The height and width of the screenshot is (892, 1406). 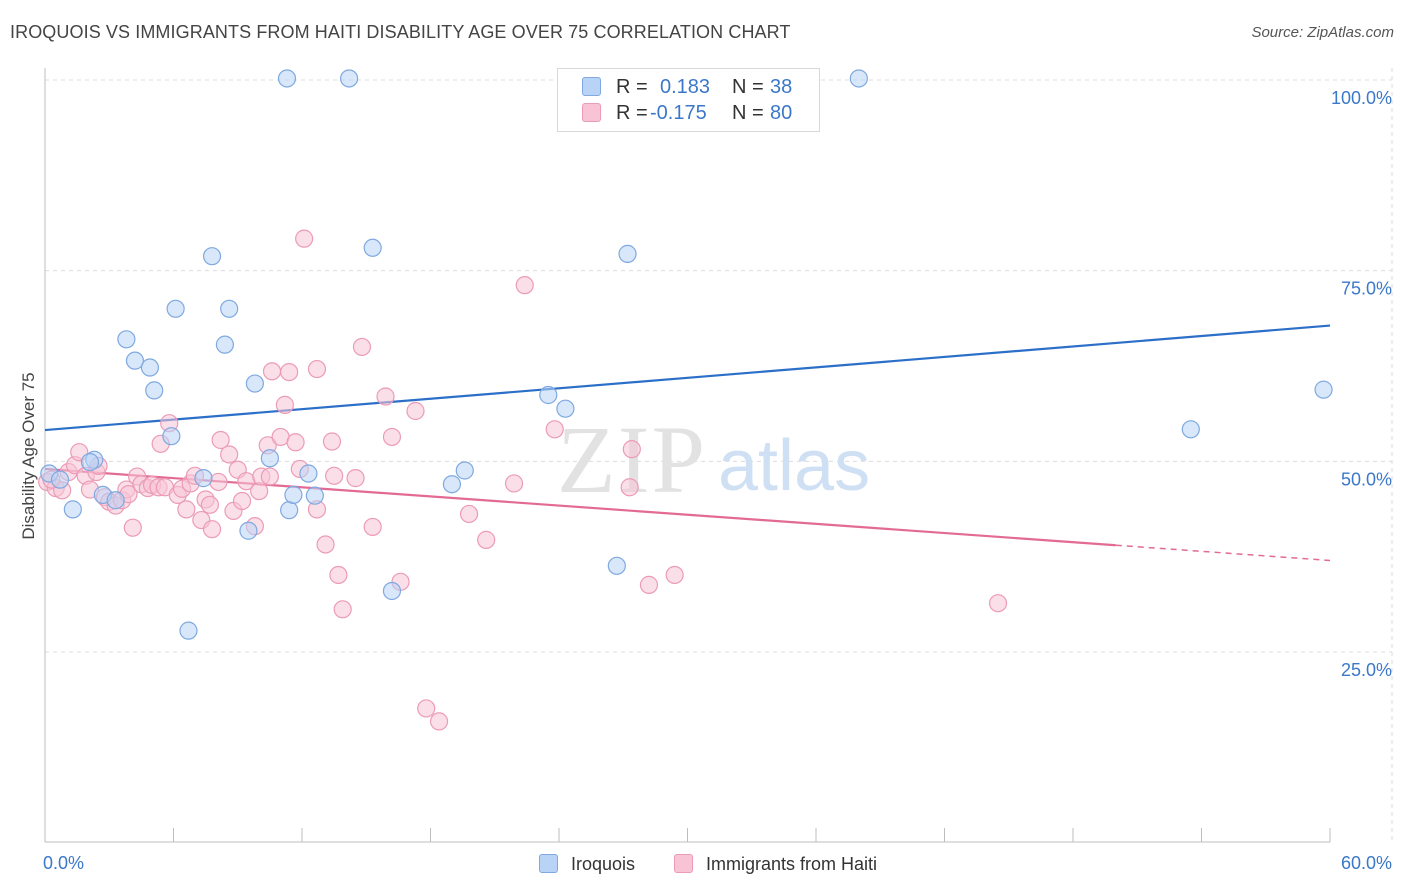 What do you see at coordinates (1223, 553) in the screenshot?
I see `trend-line-haiti-extension` at bounding box center [1223, 553].